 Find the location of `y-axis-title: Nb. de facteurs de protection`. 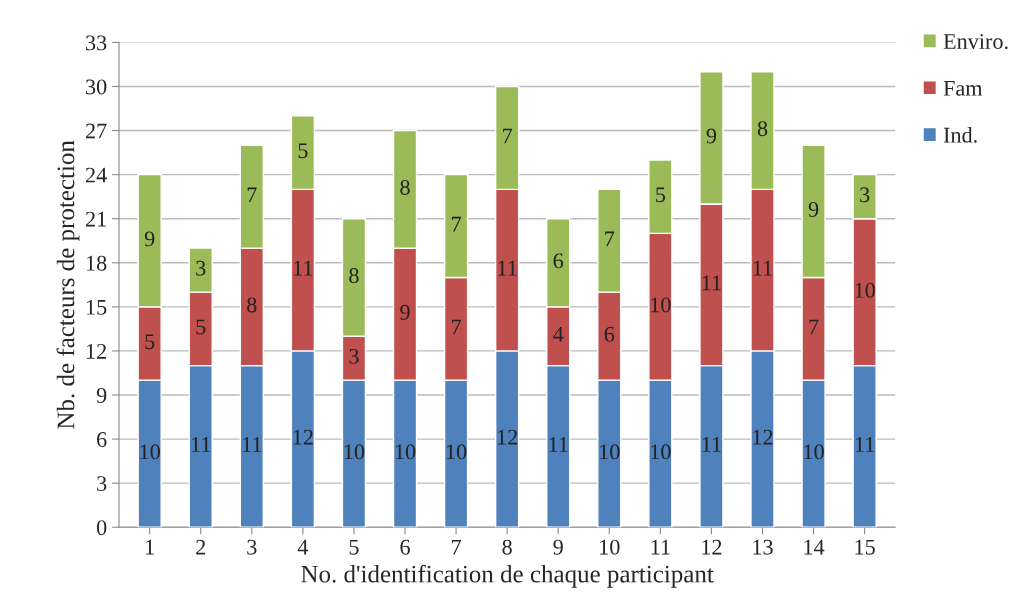

y-axis-title: Nb. de facteurs de protection is located at coordinates (68, 284).